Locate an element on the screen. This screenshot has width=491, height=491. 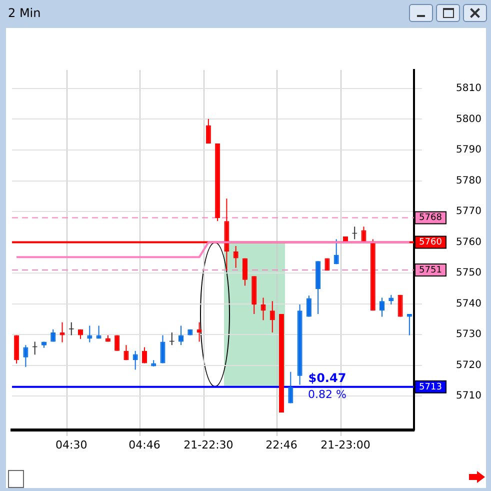
x-tick-label: 04:46 is located at coordinates (144, 445).